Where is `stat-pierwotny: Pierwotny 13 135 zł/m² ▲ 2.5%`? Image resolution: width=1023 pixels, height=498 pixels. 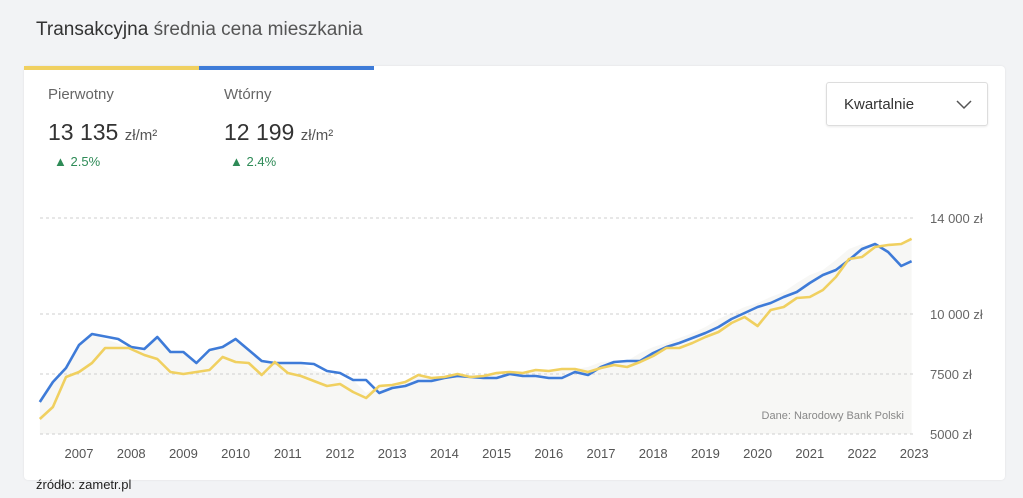 stat-pierwotny: Pierwotny 13 135 zł/m² ▲ 2.5% is located at coordinates (102, 127).